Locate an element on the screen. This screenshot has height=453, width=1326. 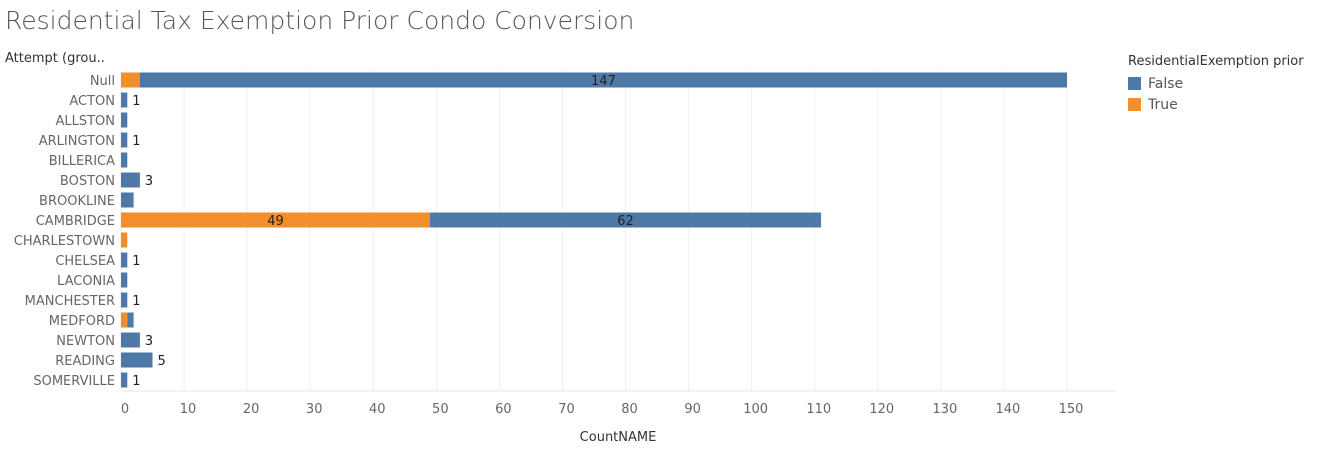
category-label-manchester: MANCHESTER is located at coordinates (70, 301).